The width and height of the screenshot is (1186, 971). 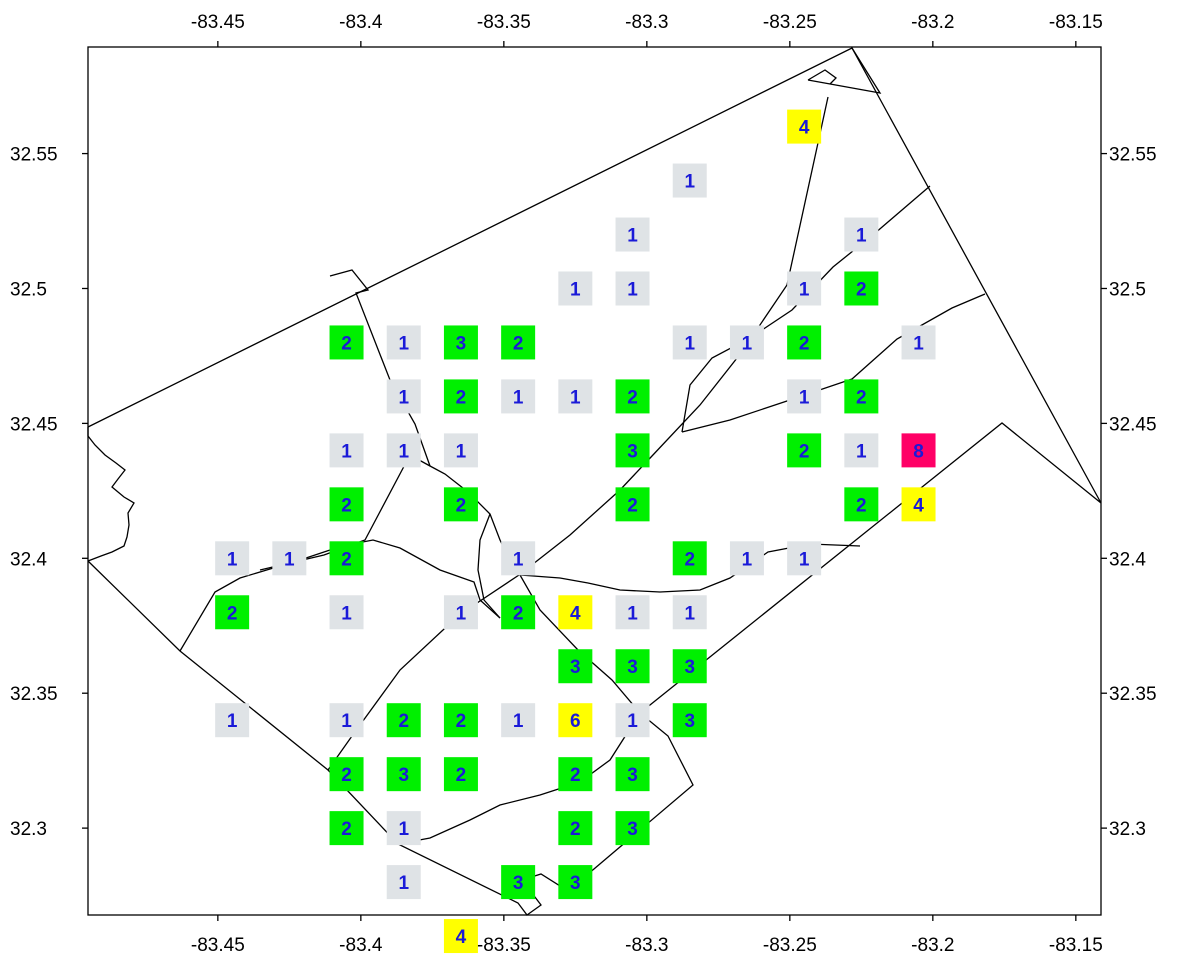 What do you see at coordinates (790, 22) in the screenshot?
I see `x-tick-label-top: -83.25` at bounding box center [790, 22].